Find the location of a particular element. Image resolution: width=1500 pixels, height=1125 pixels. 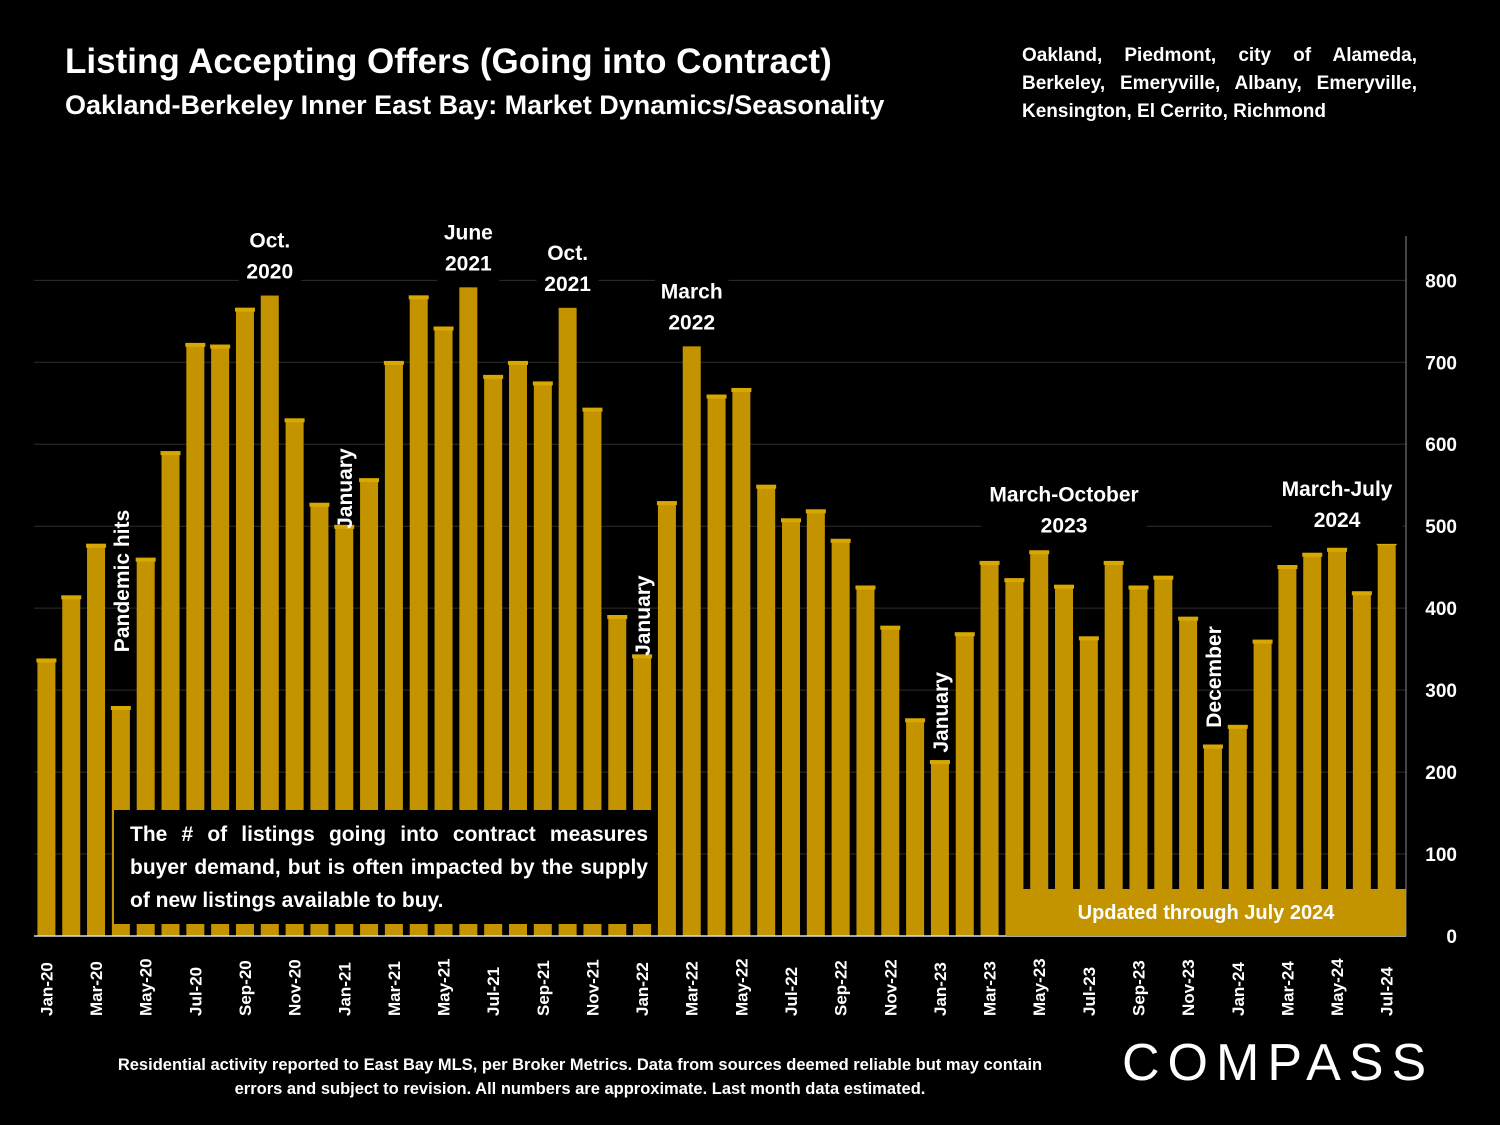

x-tick-label: Jul-24 is located at coordinates (1387, 991).